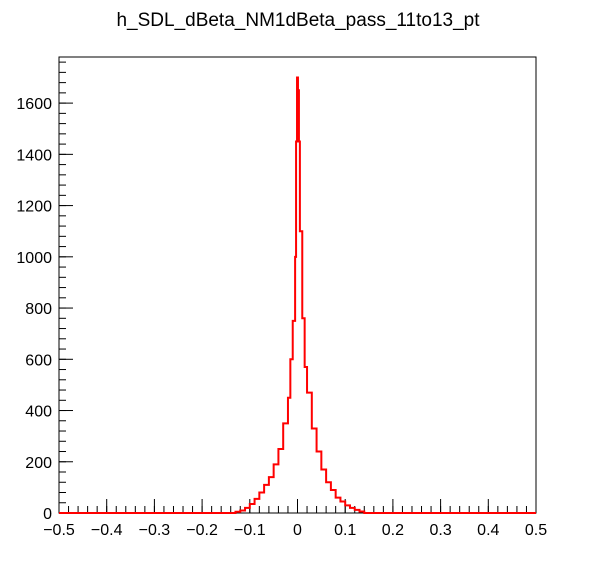 The width and height of the screenshot is (596, 572). I want to click on x-tick-label: −0.2, so click(202, 530).